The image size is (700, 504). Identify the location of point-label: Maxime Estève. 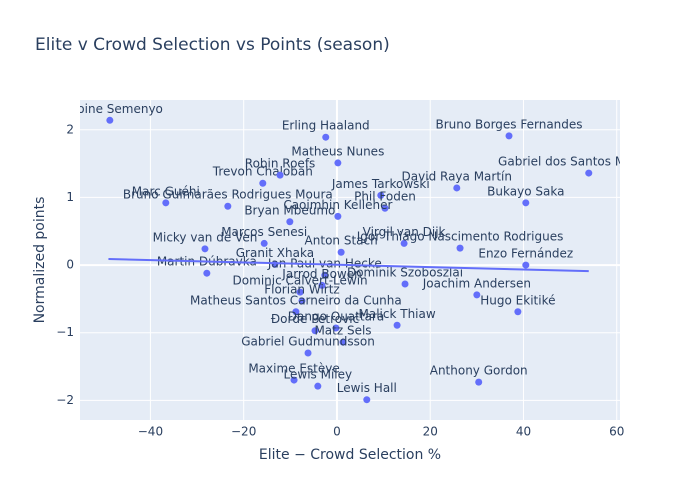
(293, 369).